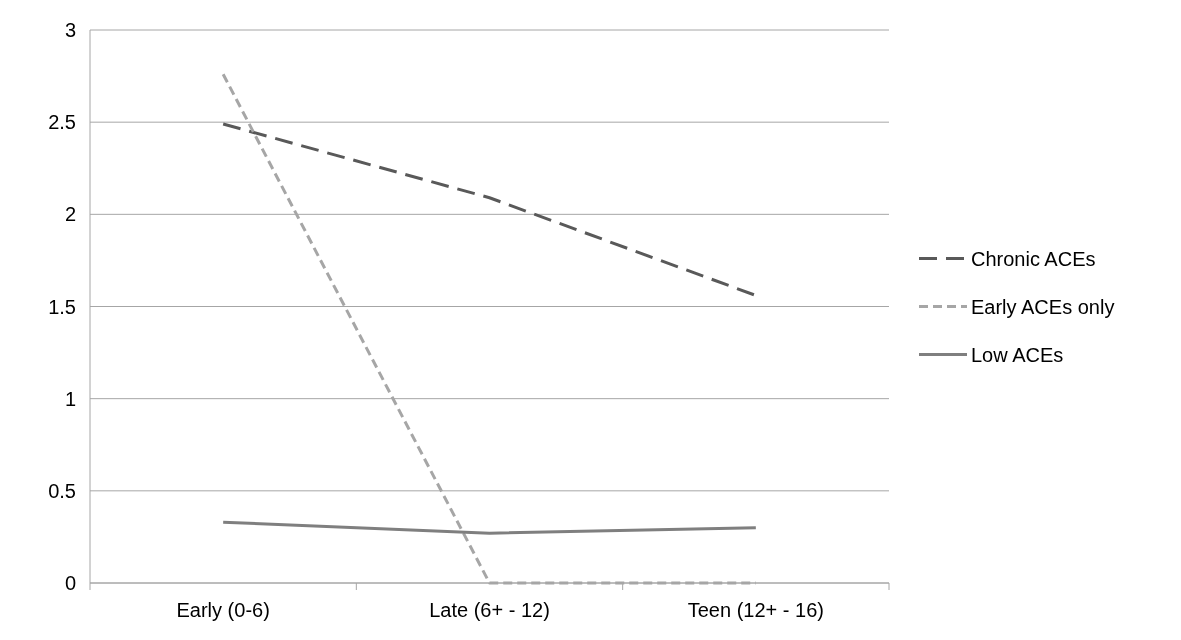 The image size is (1181, 640). I want to click on x-tick-label: Early (0-6), so click(223, 610).